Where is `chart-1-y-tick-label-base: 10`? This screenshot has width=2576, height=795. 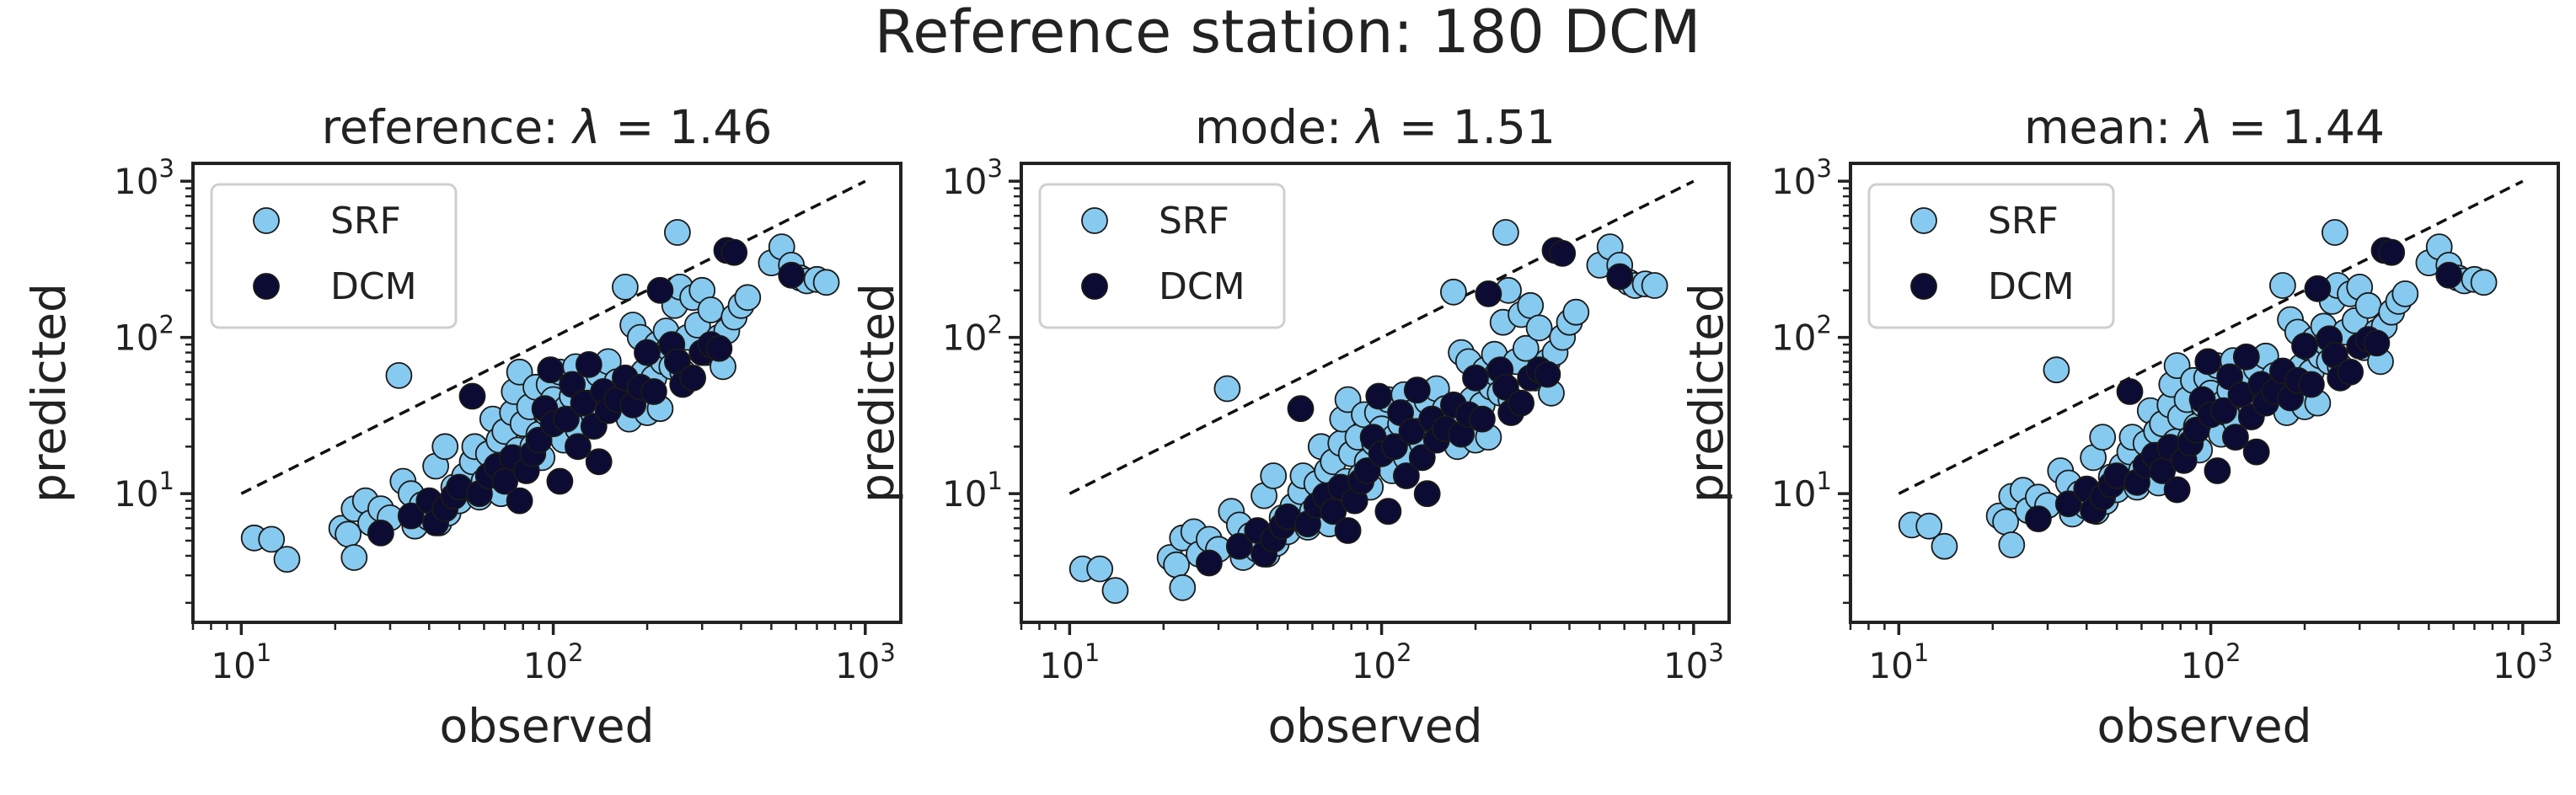
chart-1-y-tick-label-base: 10 is located at coordinates (136, 494).